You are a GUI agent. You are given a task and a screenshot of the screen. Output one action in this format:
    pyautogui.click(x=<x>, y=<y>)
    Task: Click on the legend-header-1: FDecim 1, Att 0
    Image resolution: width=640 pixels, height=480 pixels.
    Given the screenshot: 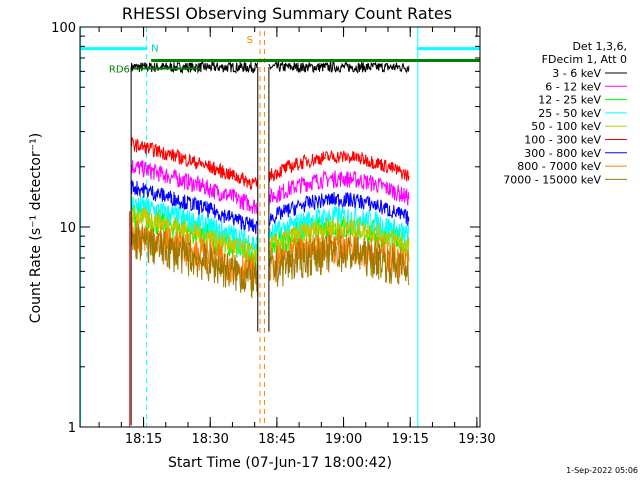 What is the action you would take?
    pyautogui.click(x=584, y=59)
    